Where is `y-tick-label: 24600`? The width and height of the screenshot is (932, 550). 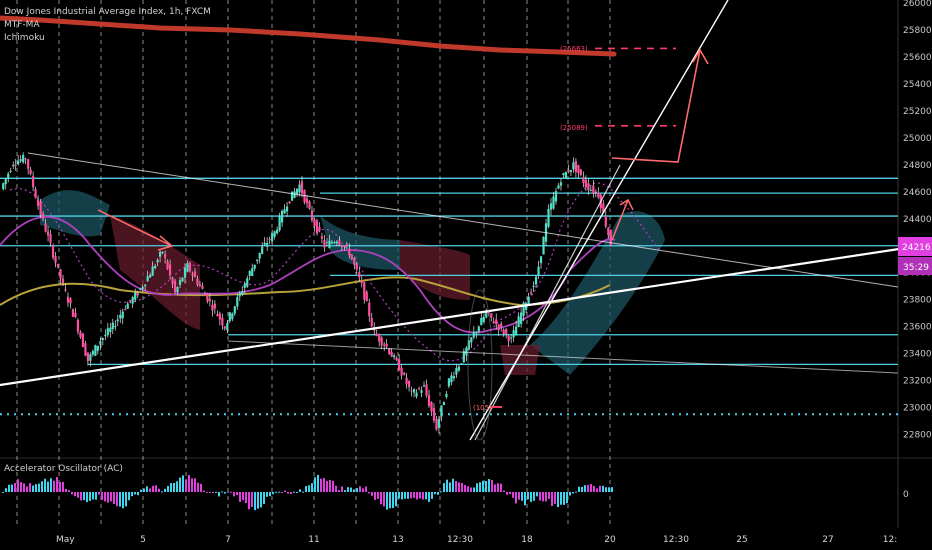 y-tick-label: 24600 is located at coordinates (917, 193).